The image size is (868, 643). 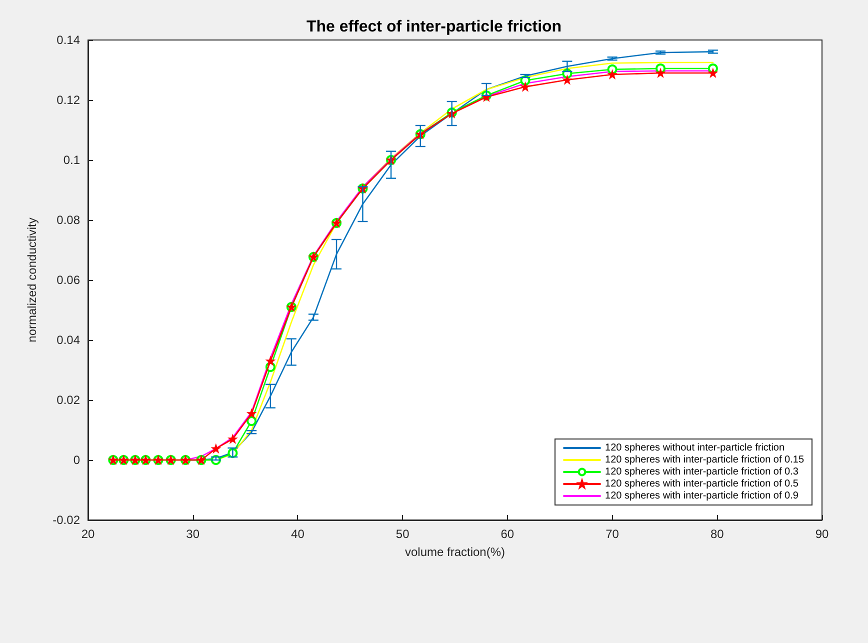 What do you see at coordinates (702, 472) in the screenshot?
I see `legend-label: 120 spheres with inter-particle friction of 0.3` at bounding box center [702, 472].